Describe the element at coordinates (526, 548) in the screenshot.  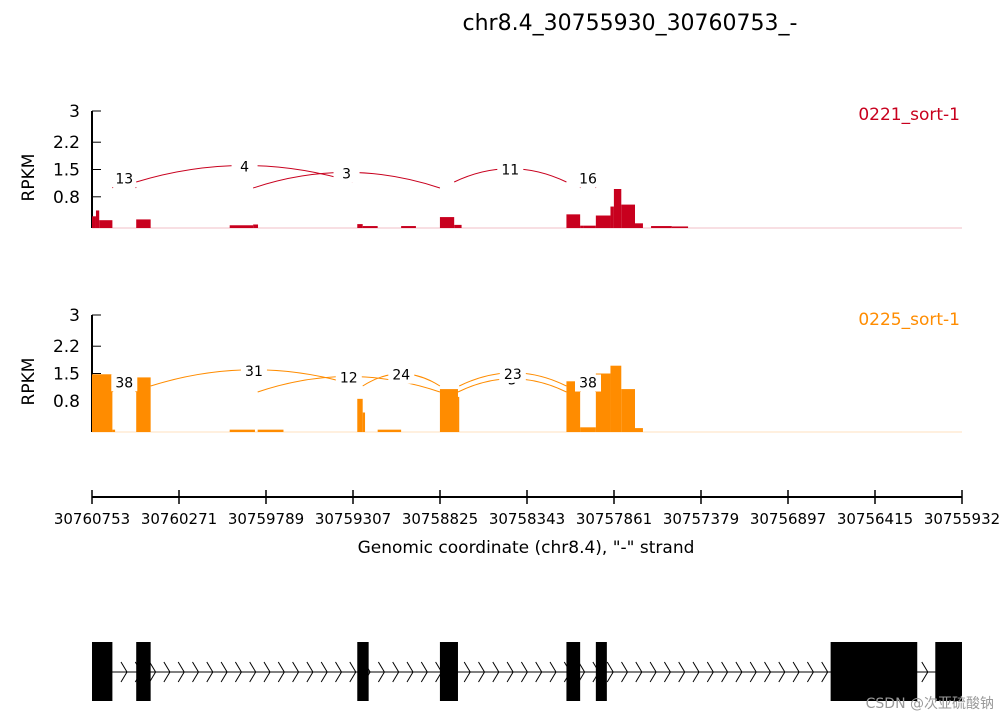
I see `x-axis-label: Genomic coordinate (chr8.4), "-" strand` at that location.